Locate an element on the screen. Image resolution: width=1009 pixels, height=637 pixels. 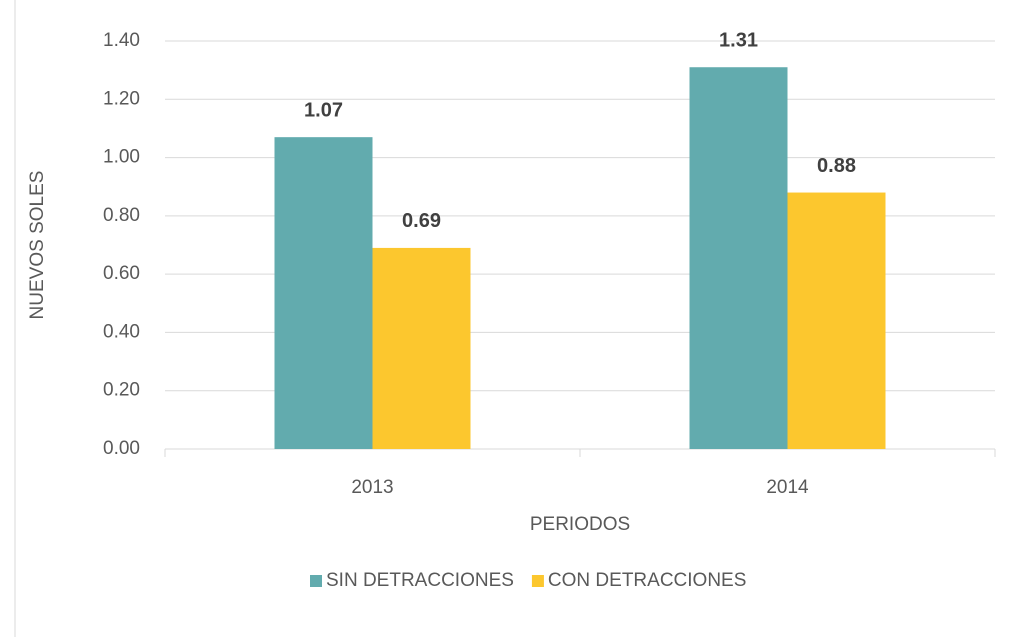
x-axis-title: PERIODOS is located at coordinates (580, 524).